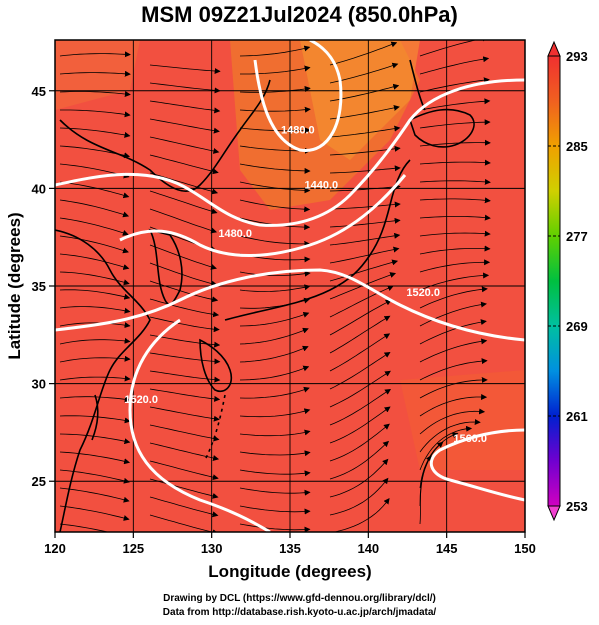  I want to click on warm-patch-nw, so click(97, 75).